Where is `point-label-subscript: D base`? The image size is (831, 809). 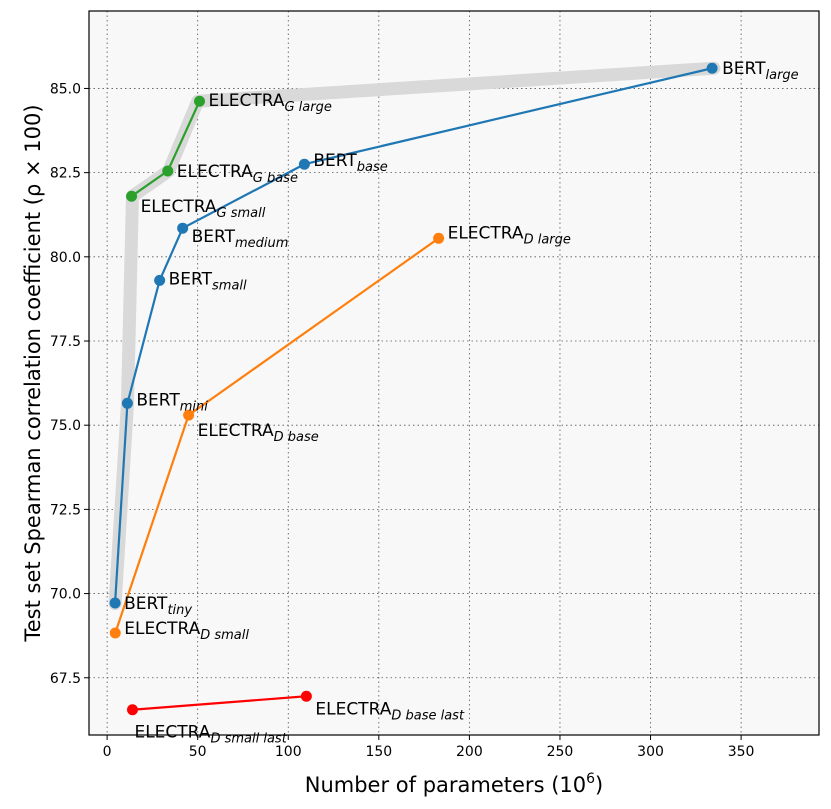
point-label-subscript: D base is located at coordinates (296, 437).